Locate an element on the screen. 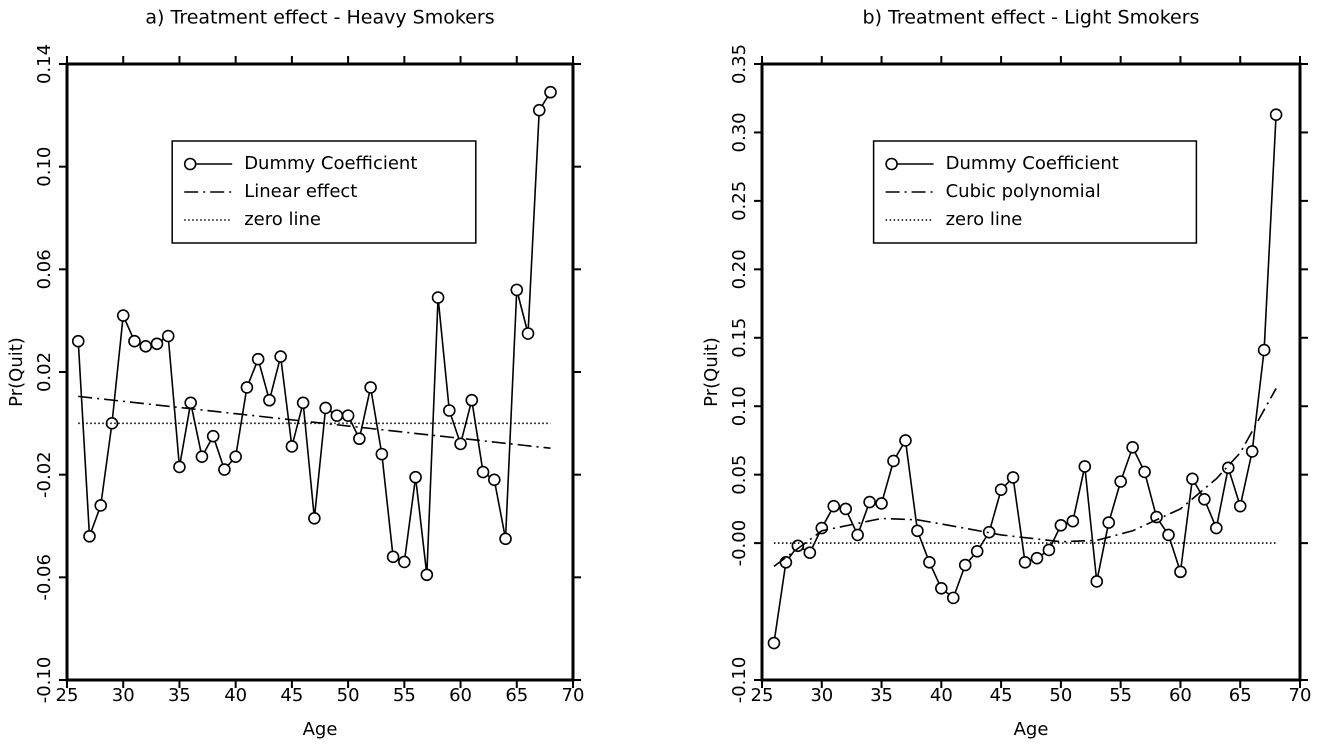 The image size is (1326, 744). y-tick-label: 0.15 is located at coordinates (739, 338).